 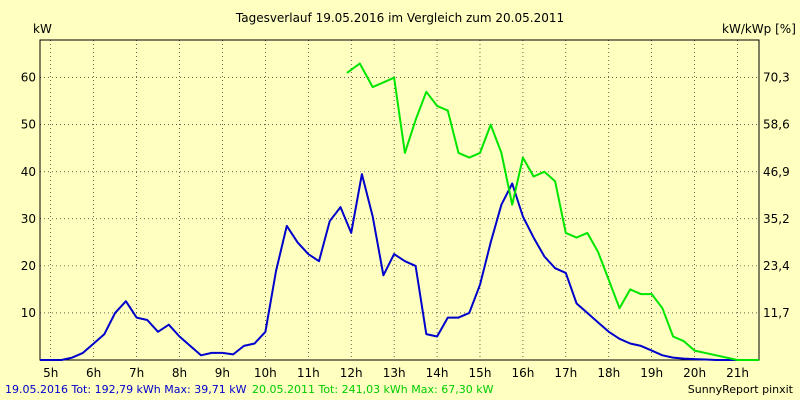 What do you see at coordinates (776, 195) in the screenshot?
I see `y-axis-right-ticks: 11,7 23,4 35,2 46,9 58,6 70,3` at bounding box center [776, 195].